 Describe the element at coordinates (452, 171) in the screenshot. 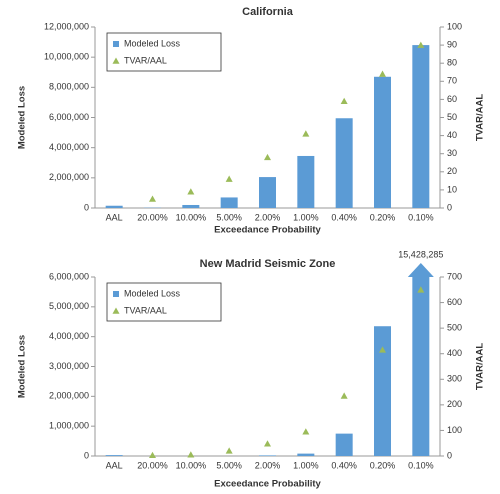

I see `y2-tick-label: 20` at that location.